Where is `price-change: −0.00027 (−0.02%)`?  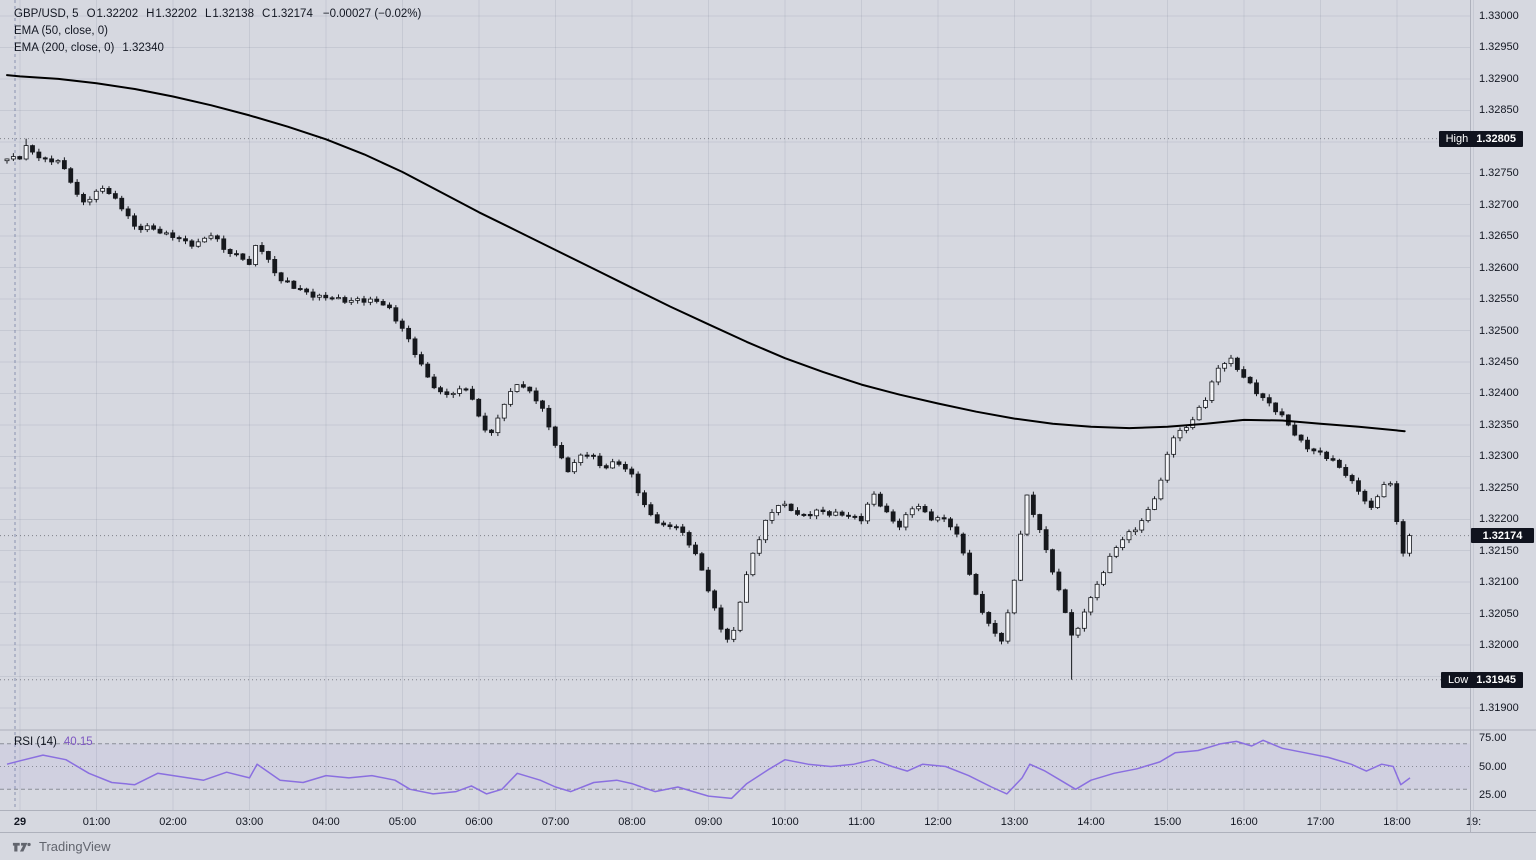
price-change: −0.00027 (−0.02%) is located at coordinates (372, 14).